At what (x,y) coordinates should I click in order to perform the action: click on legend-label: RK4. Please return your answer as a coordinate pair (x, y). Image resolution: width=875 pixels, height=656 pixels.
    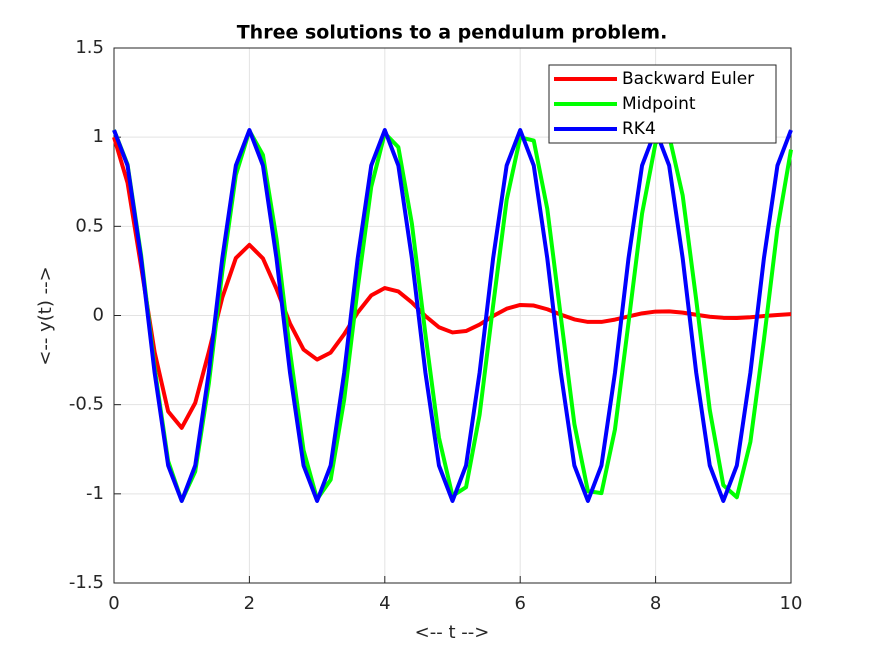
    Looking at the image, I should click on (639, 129).